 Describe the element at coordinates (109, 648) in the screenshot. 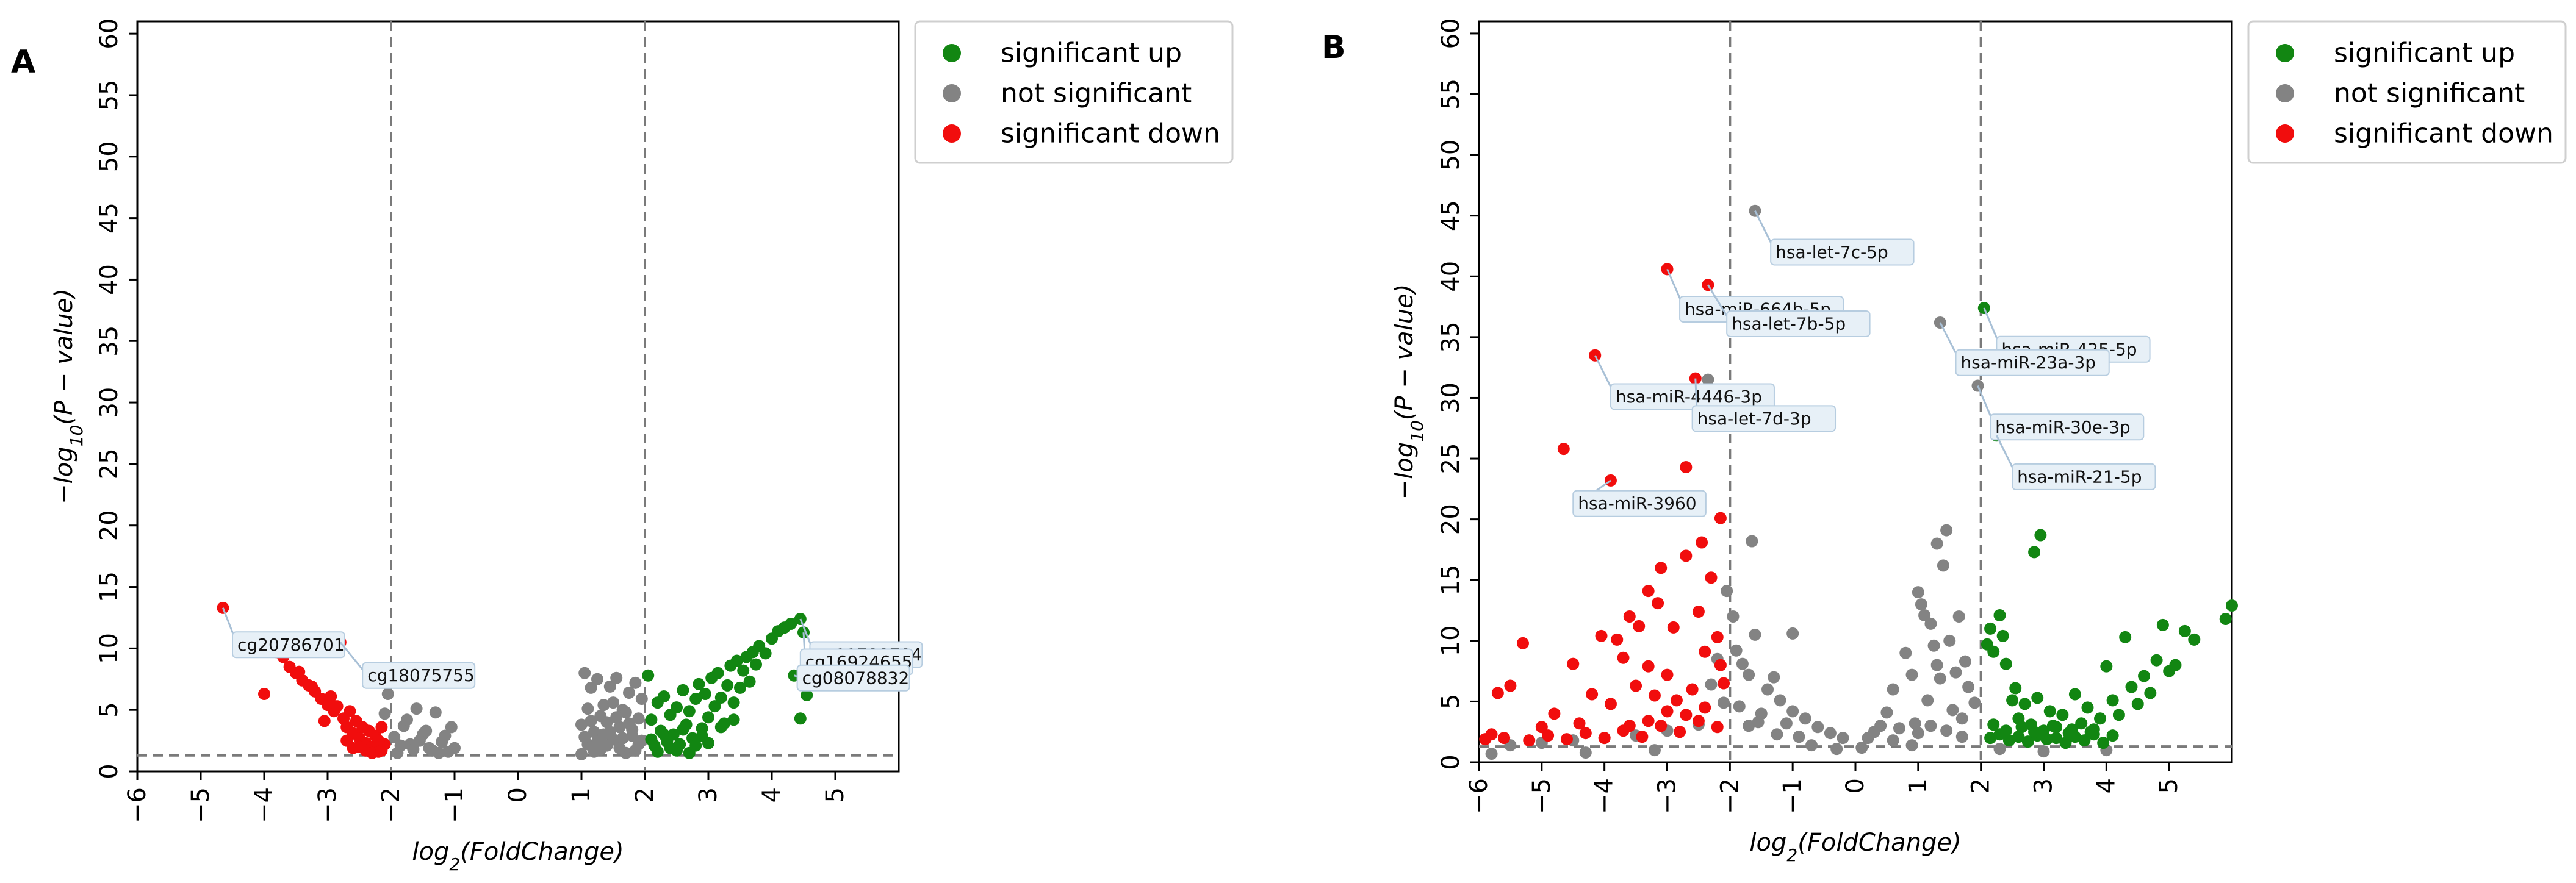

I see `y-tick-label: 10` at that location.